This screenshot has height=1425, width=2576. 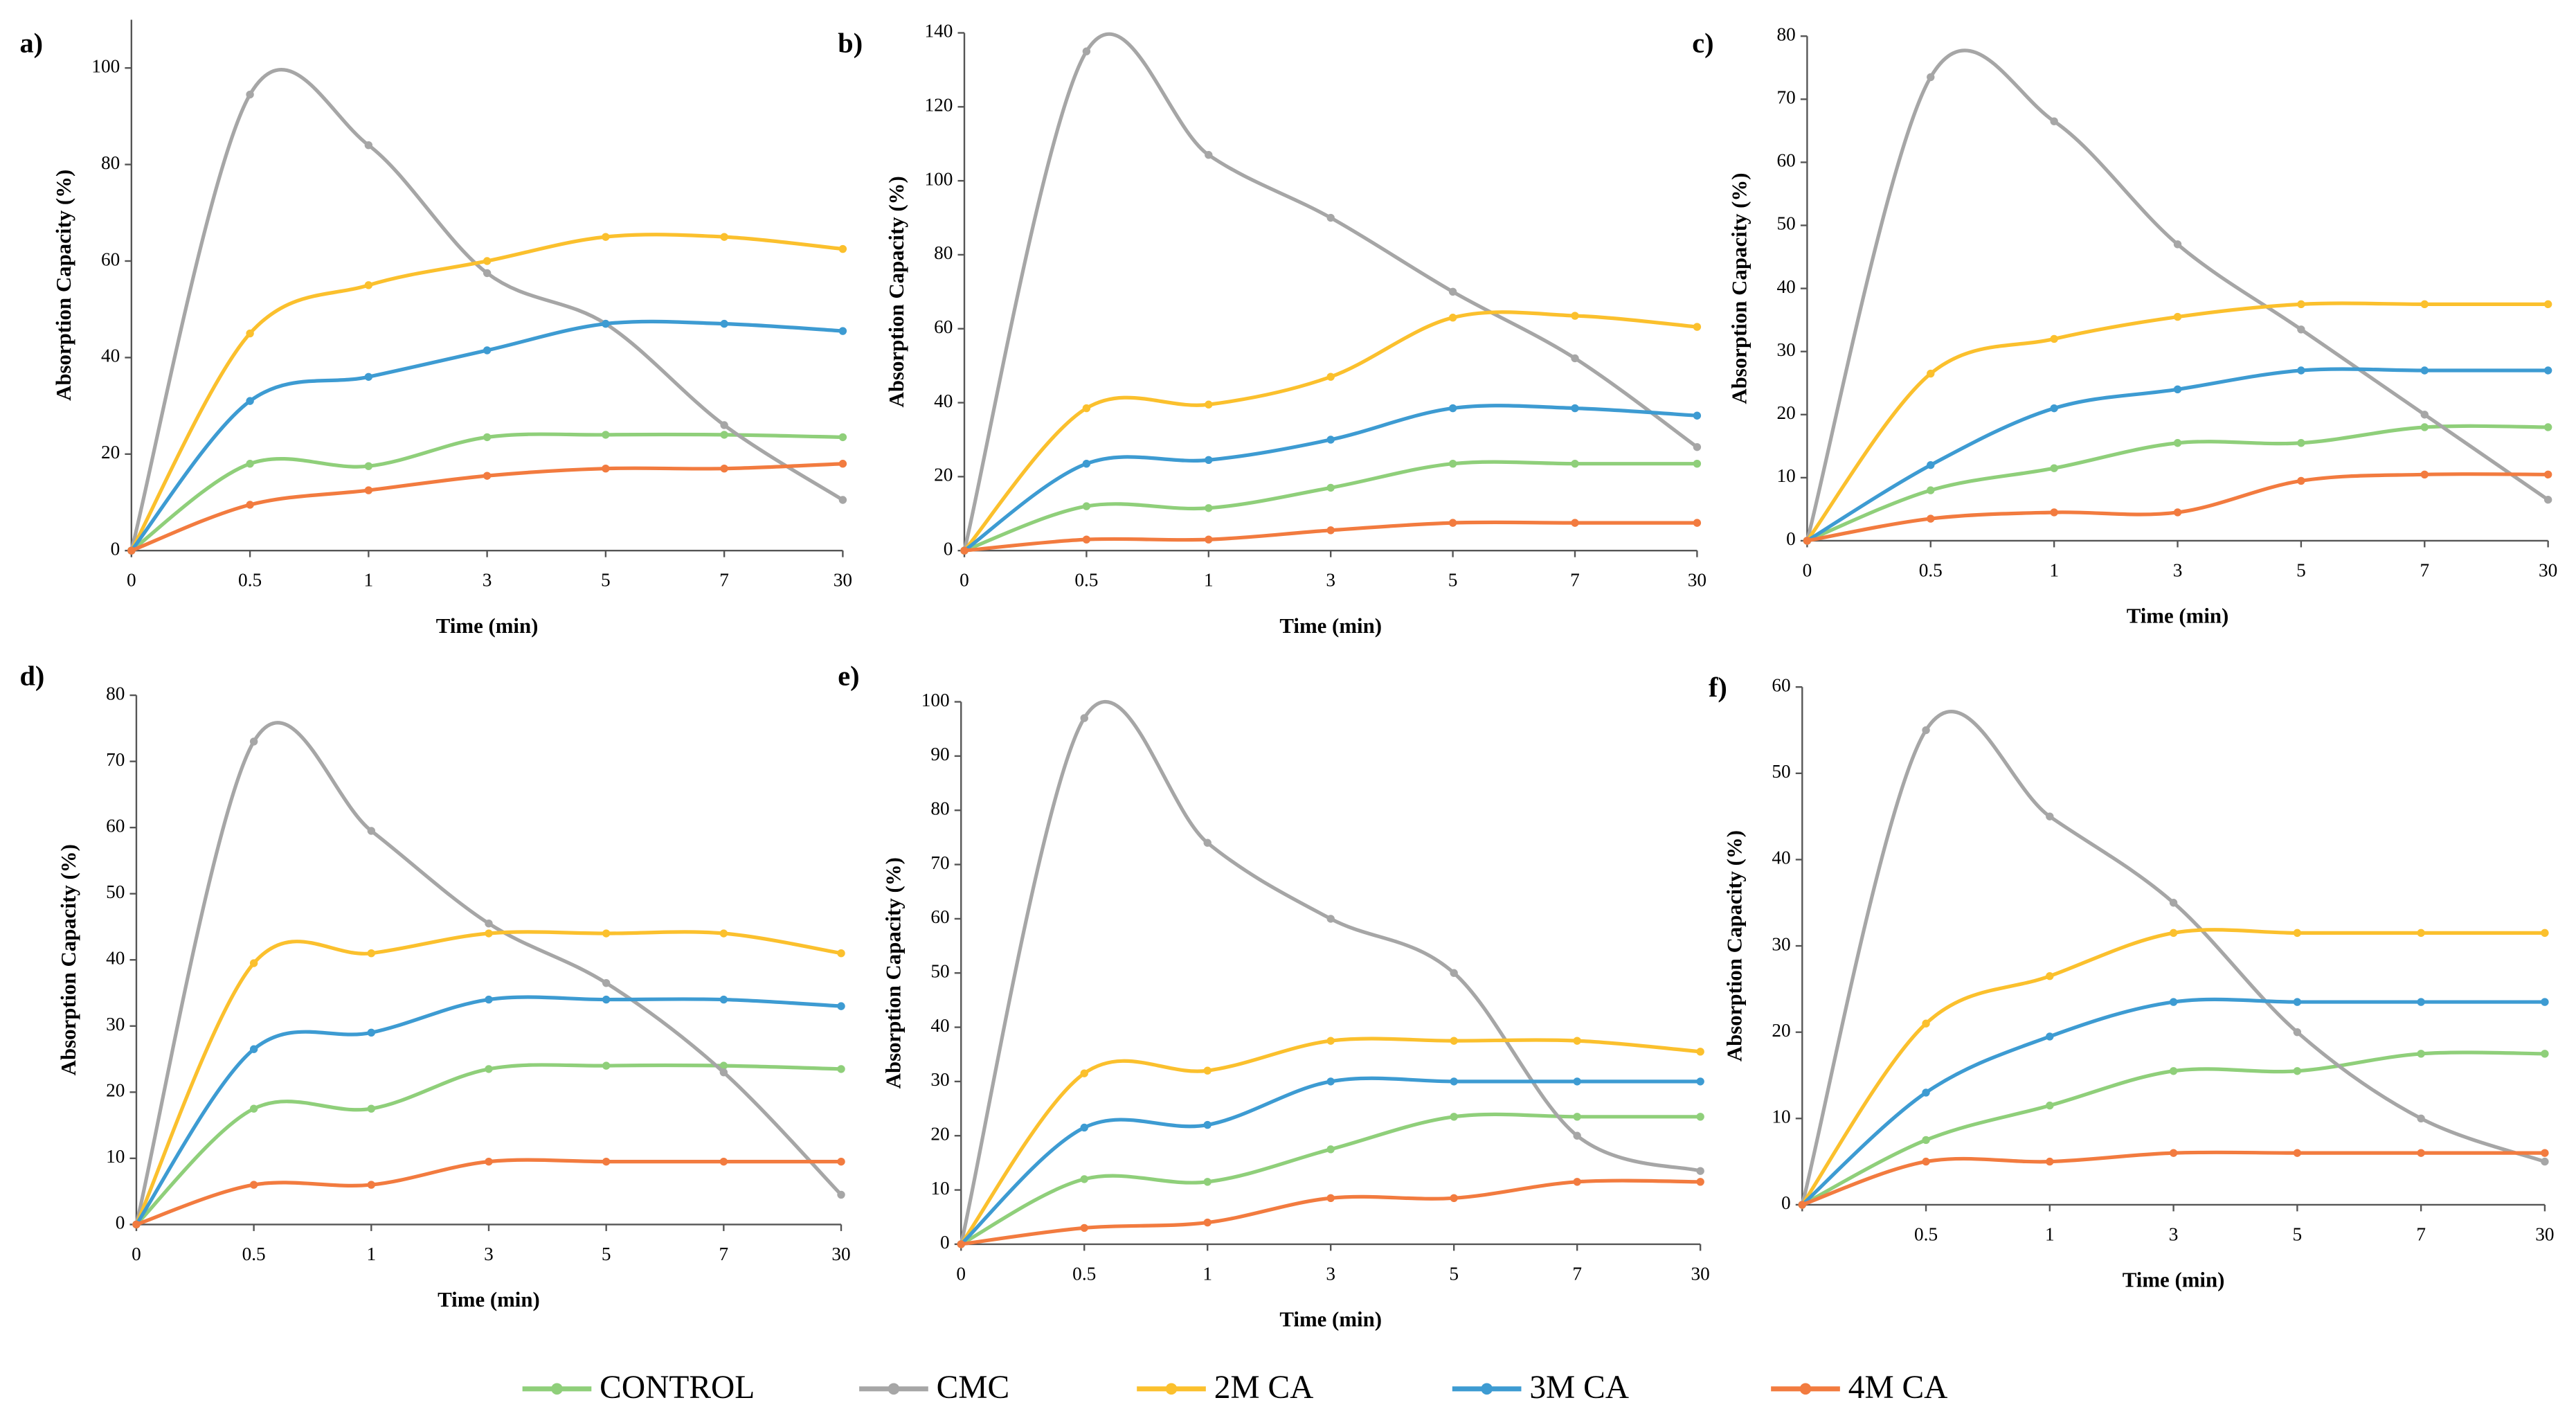 What do you see at coordinates (1453, 580) in the screenshot?
I see `x-tick-label: 5` at bounding box center [1453, 580].